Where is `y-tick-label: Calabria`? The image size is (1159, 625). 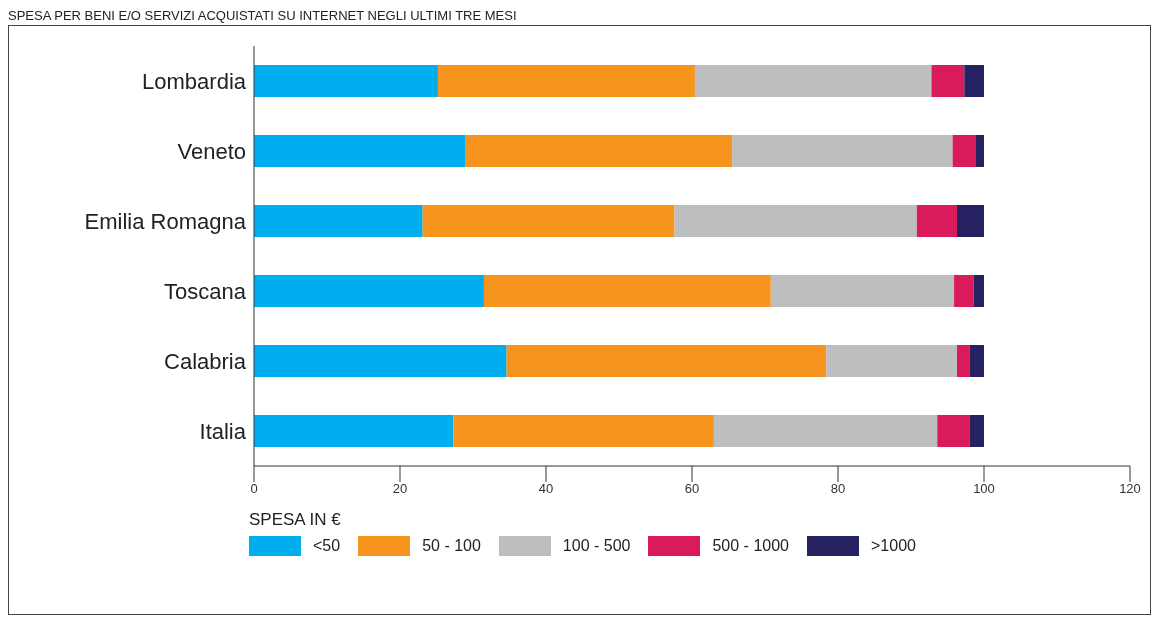
y-tick-label: Calabria is located at coordinates (205, 361).